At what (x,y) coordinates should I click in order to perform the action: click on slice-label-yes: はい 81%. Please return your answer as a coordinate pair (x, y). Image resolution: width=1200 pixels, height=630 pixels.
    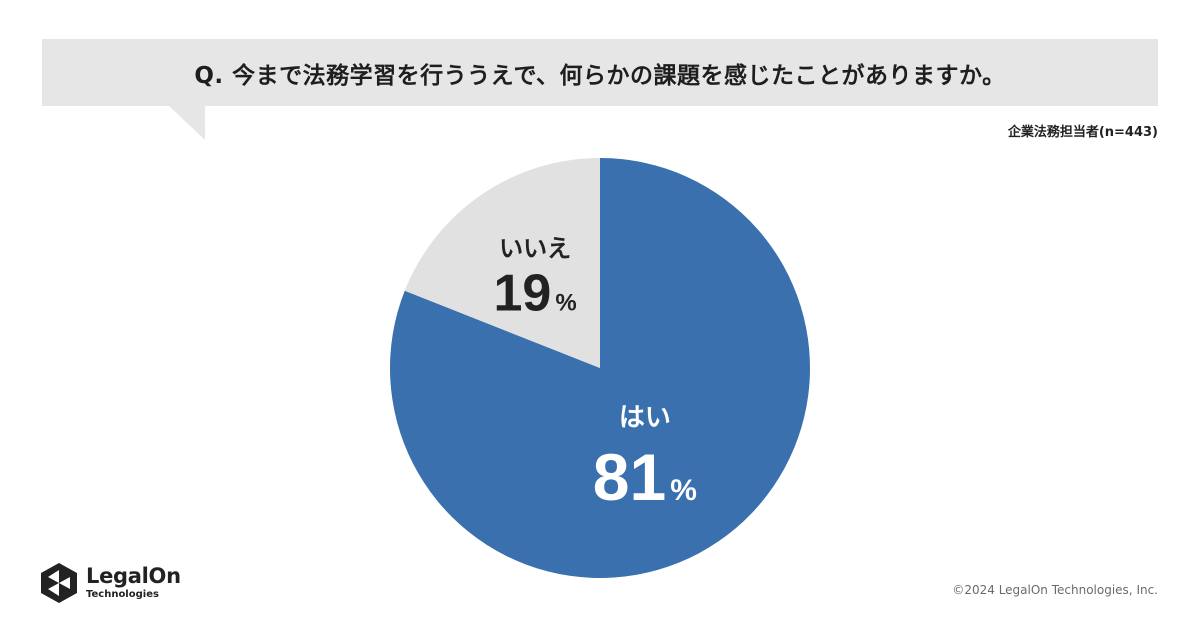
    Looking at the image, I should click on (645, 458).